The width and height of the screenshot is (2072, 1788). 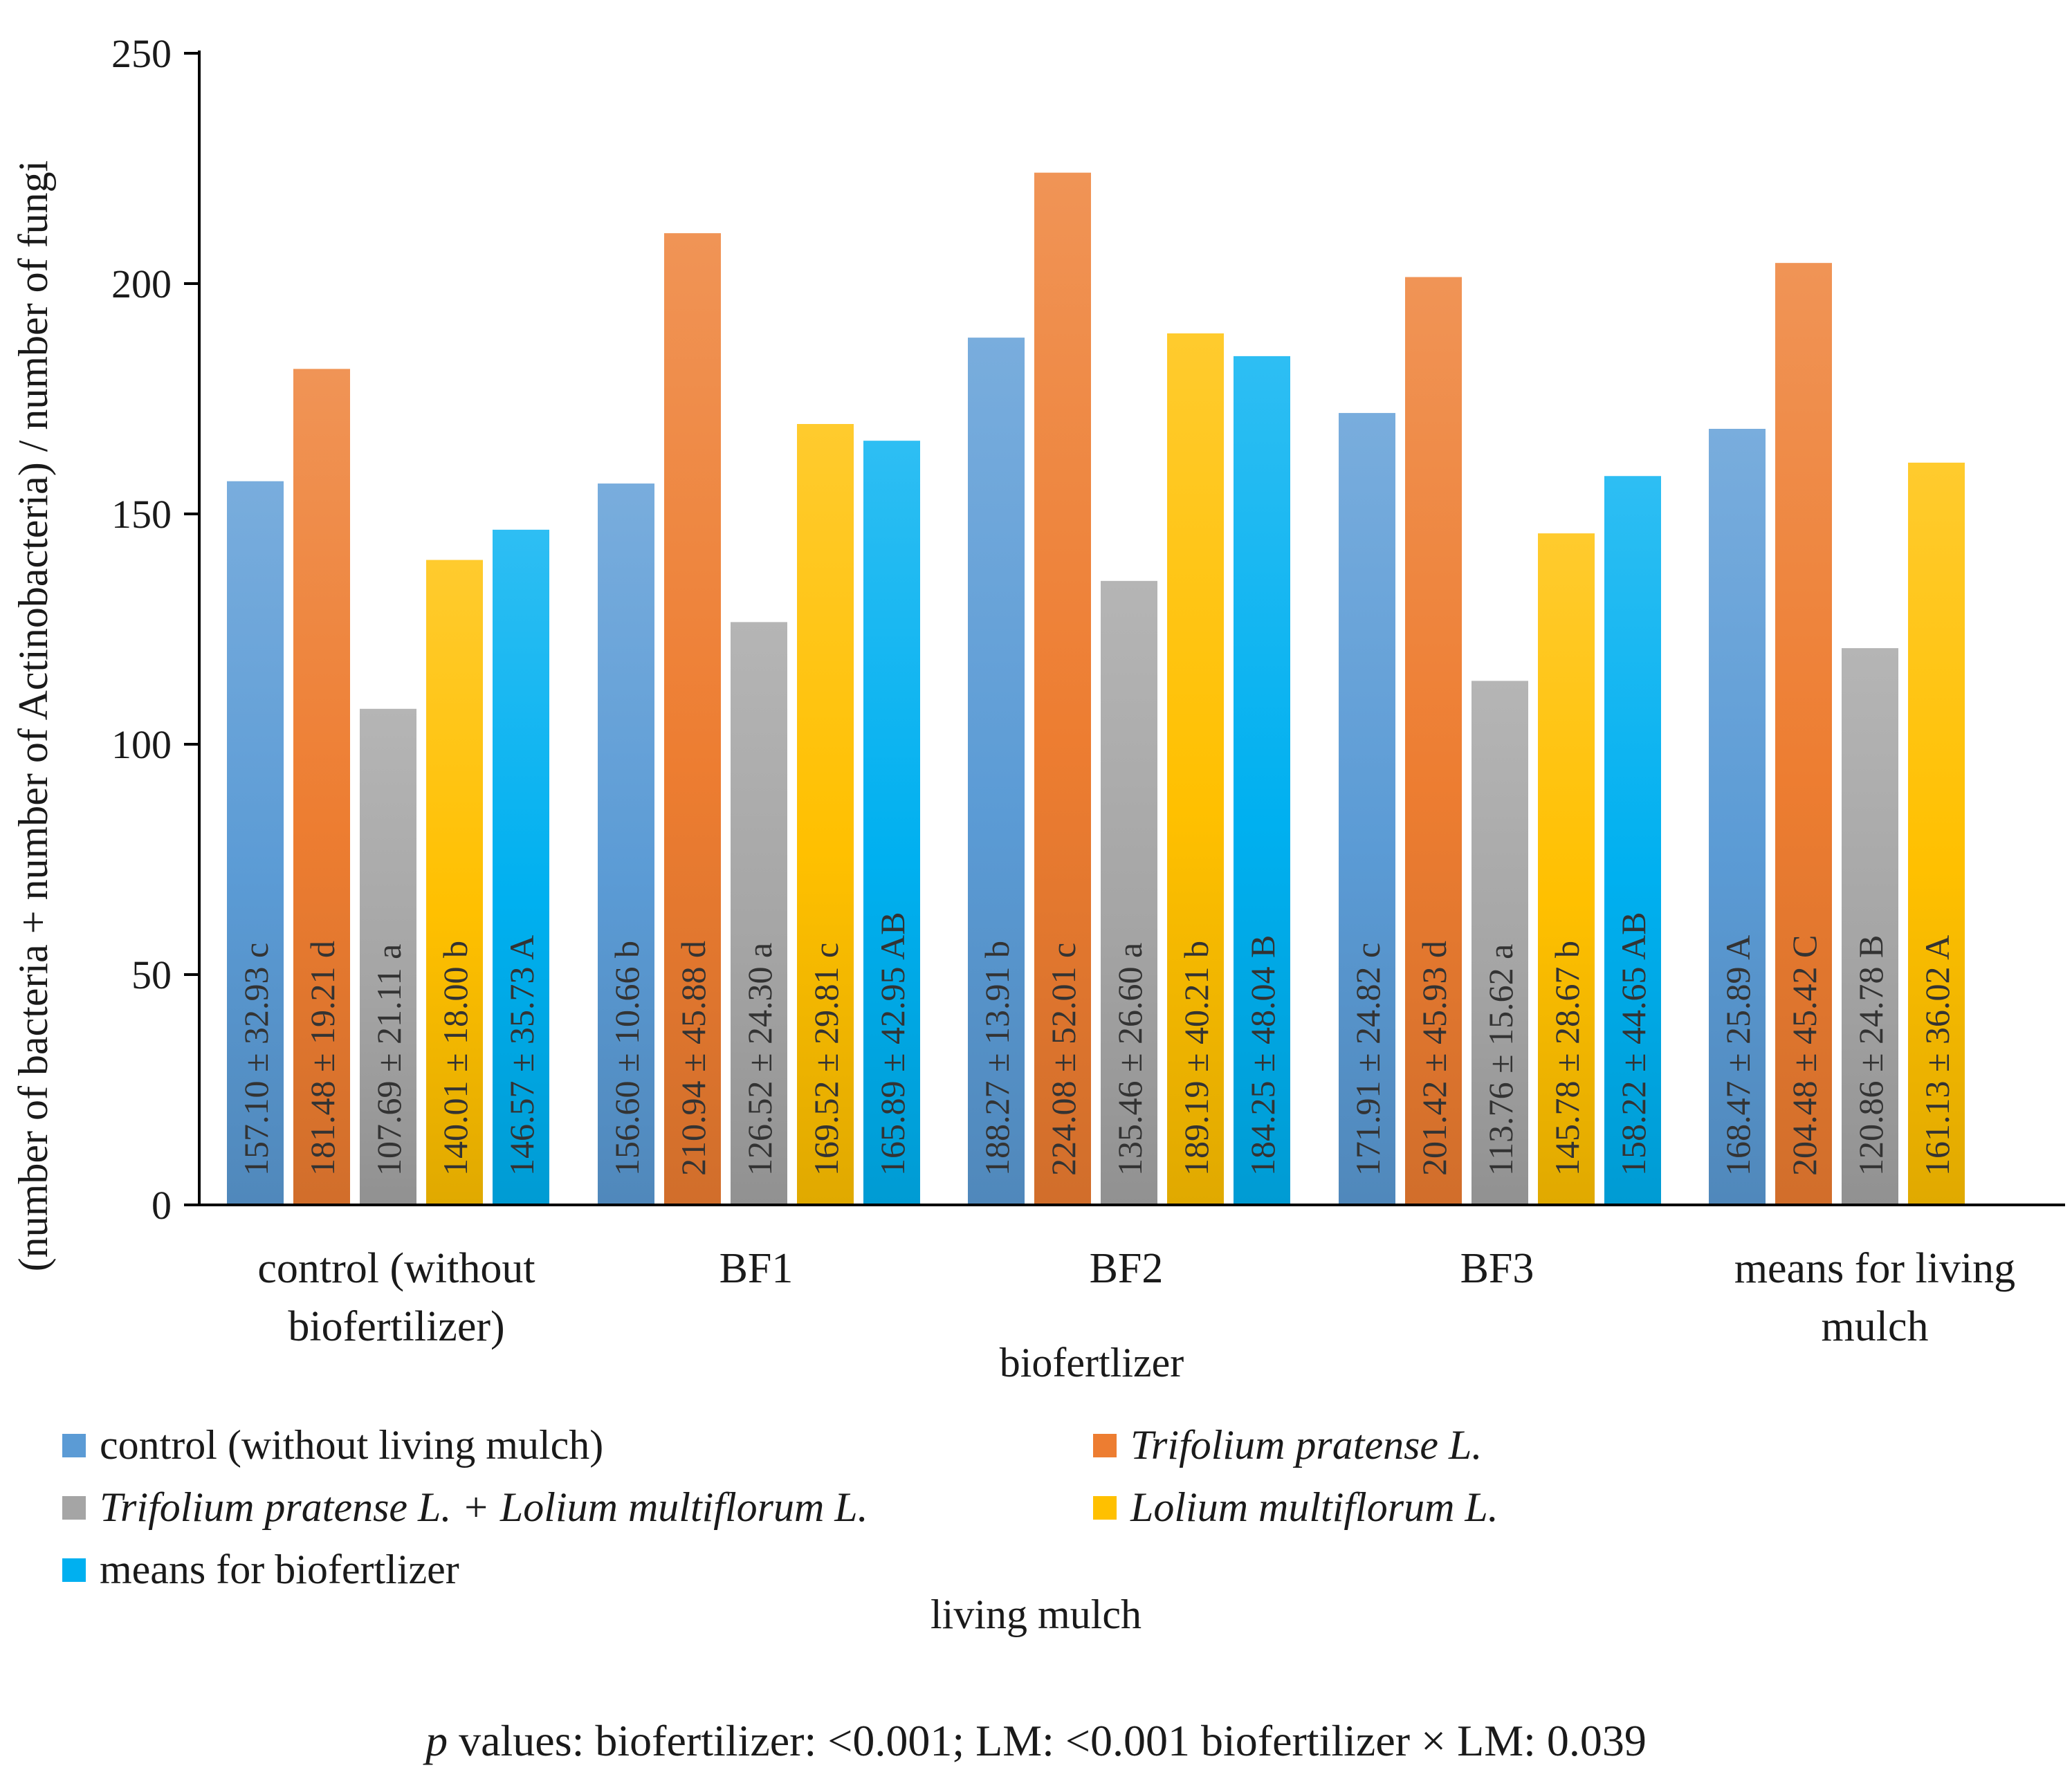 What do you see at coordinates (1805, 1055) in the screenshot?
I see `bar-label-2-5: 204.48 ± 45.42 C` at bounding box center [1805, 1055].